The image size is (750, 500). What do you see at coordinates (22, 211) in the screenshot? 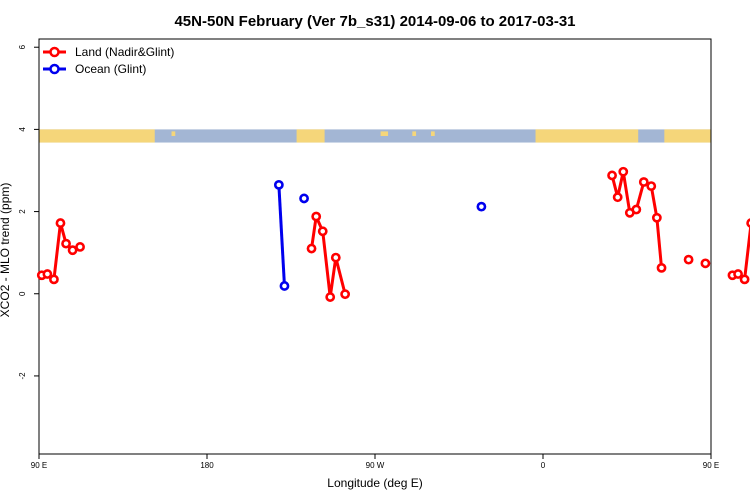
I see `y-tick-label: 2` at bounding box center [22, 211].